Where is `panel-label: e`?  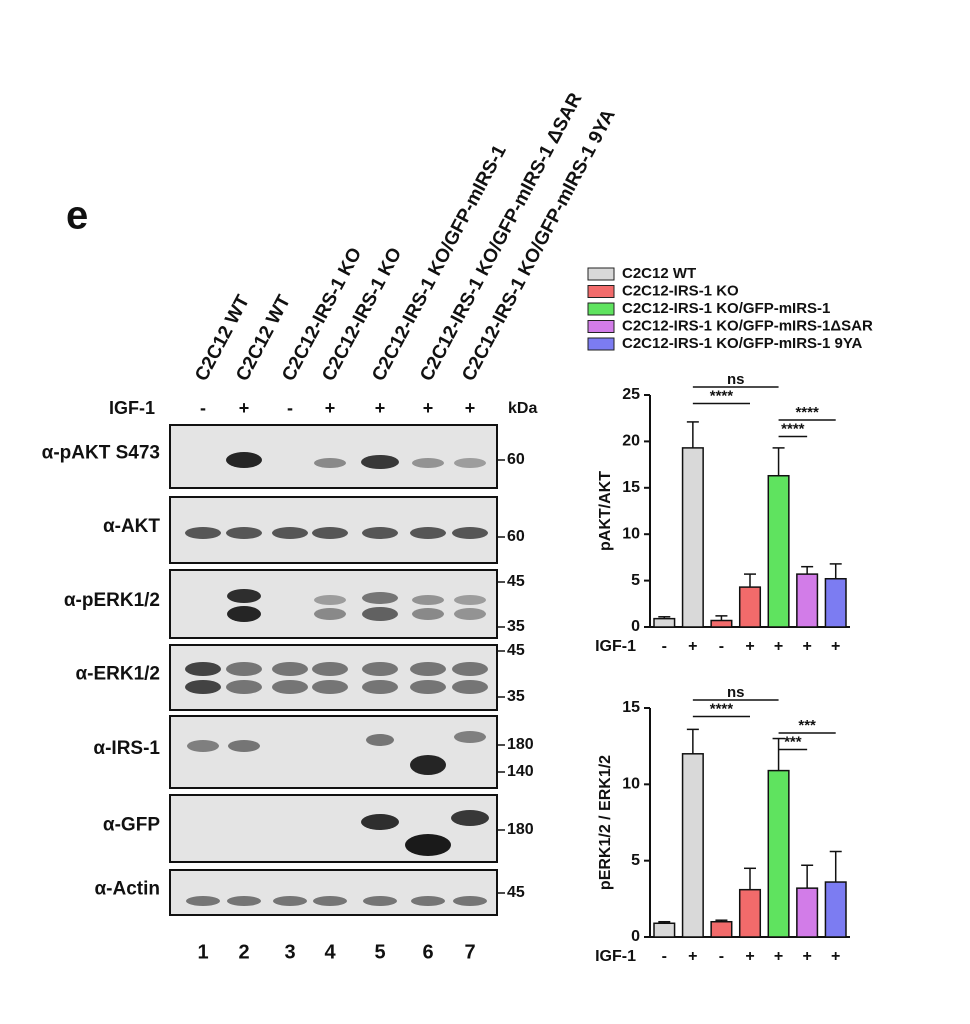
panel-label: e is located at coordinates (77, 216).